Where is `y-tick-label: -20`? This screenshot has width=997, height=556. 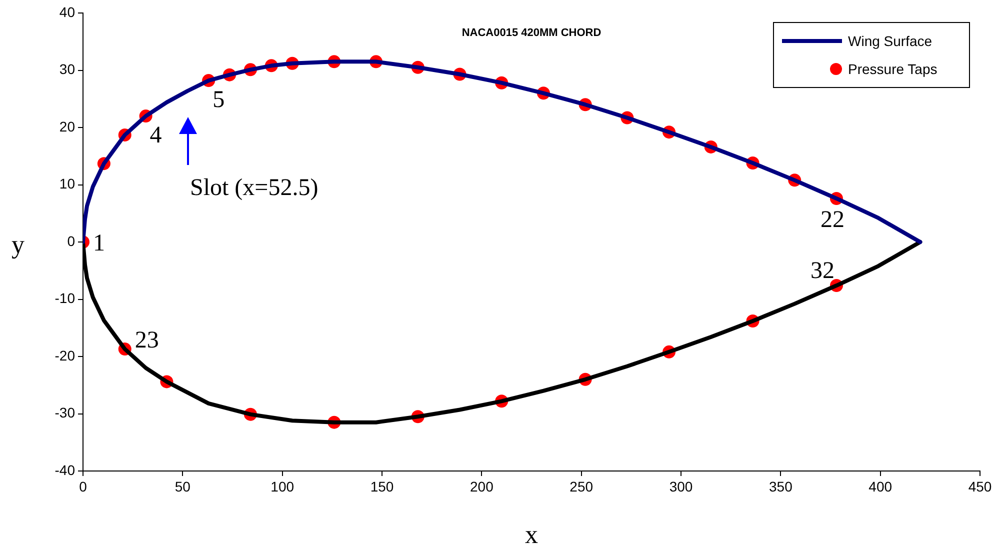 y-tick-label: -20 is located at coordinates (65, 355).